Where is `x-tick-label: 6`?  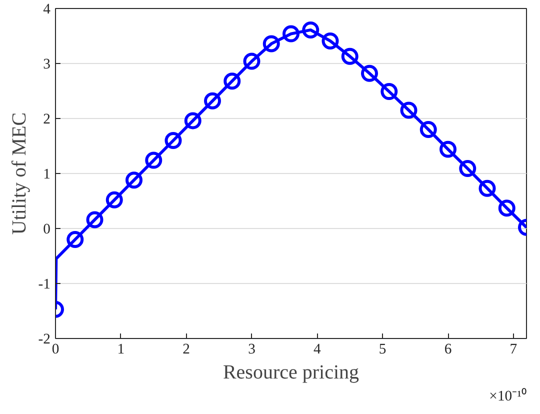 x-tick-label: 6 is located at coordinates (448, 350).